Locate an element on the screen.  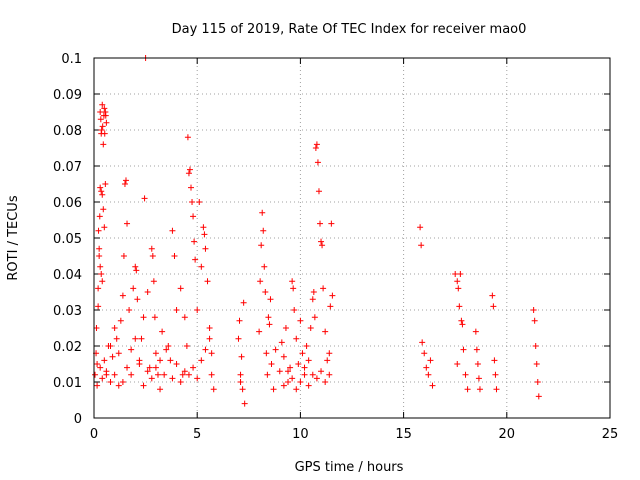
x-tick-label: 25 is located at coordinates (610, 434).